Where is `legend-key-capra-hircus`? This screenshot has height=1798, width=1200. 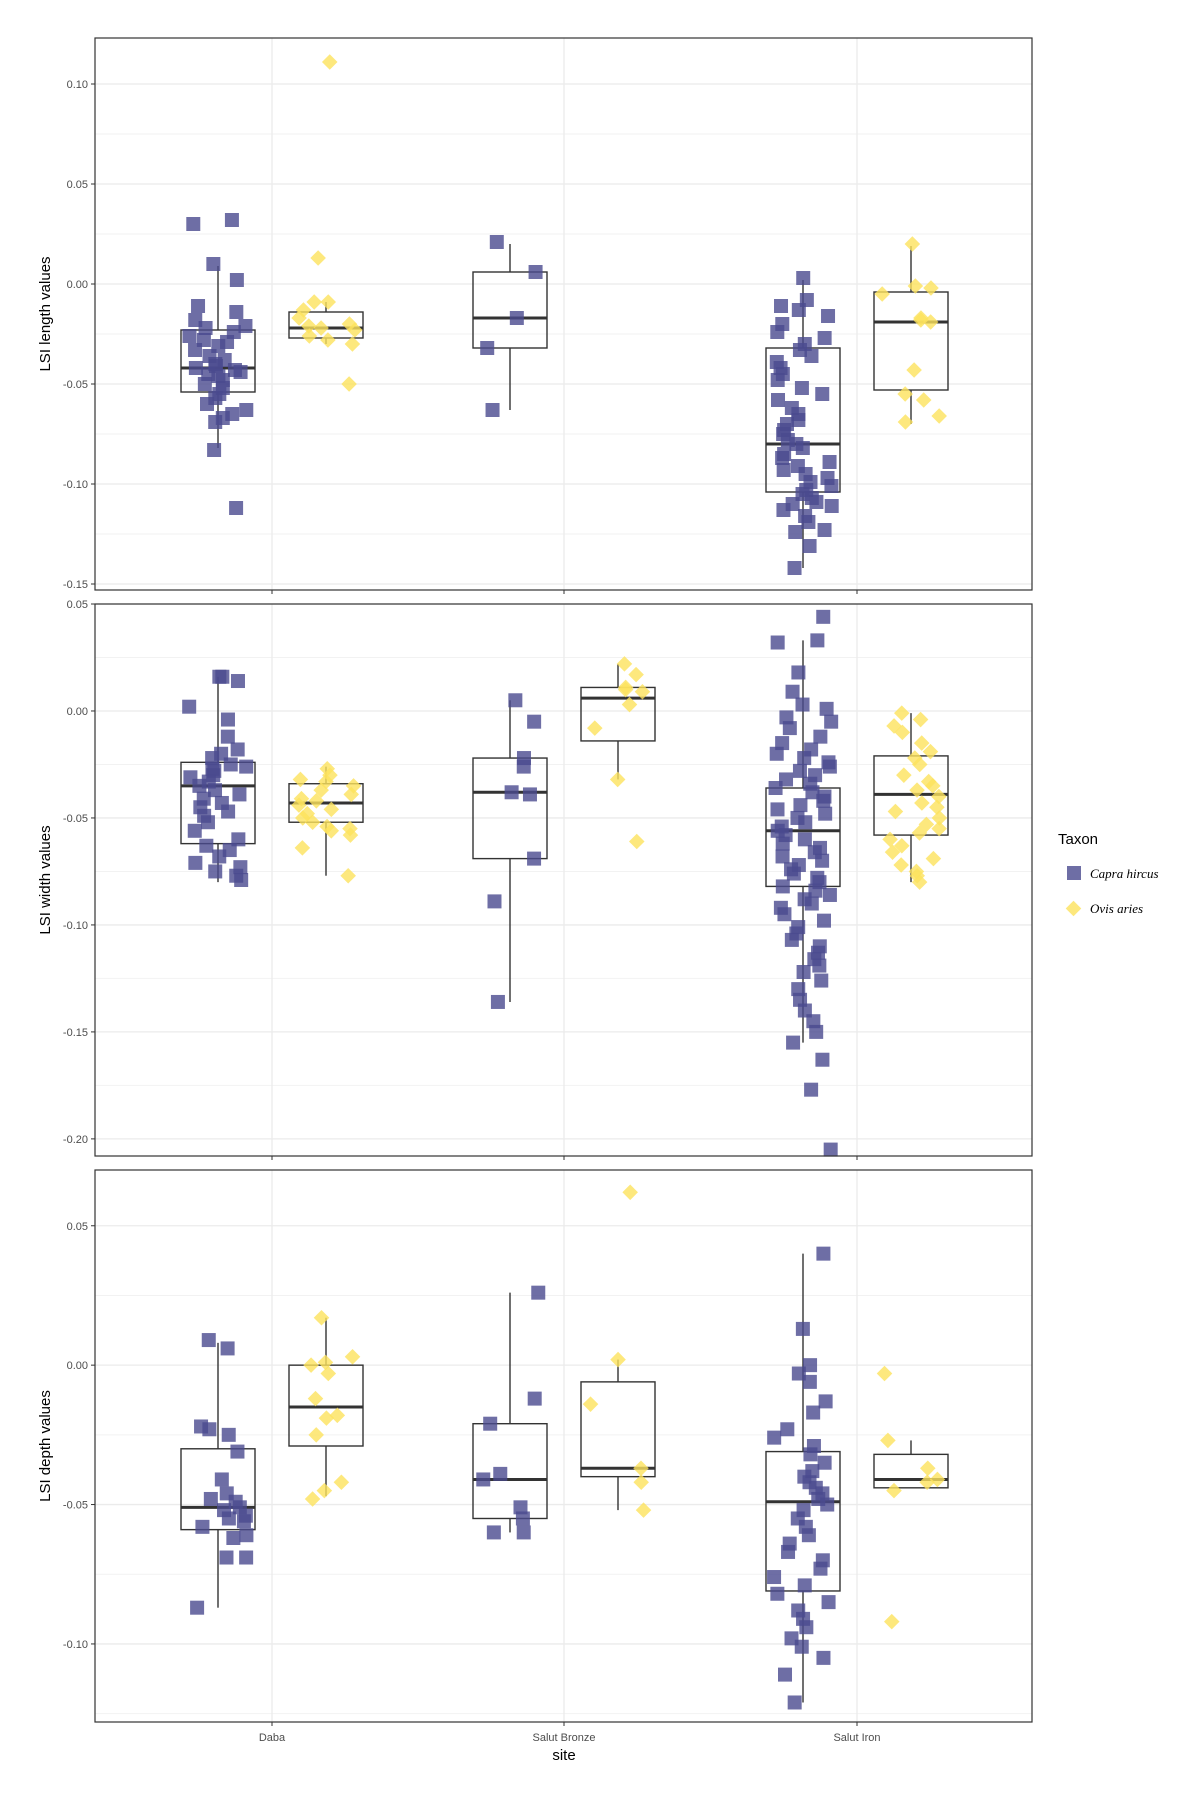
legend-key-capra-hircus is located at coordinates (1074, 873).